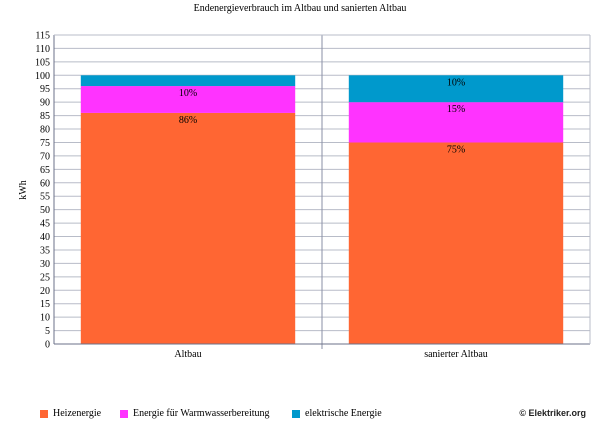 The width and height of the screenshot is (600, 441). I want to click on y-tick-label: 30, so click(45, 264).